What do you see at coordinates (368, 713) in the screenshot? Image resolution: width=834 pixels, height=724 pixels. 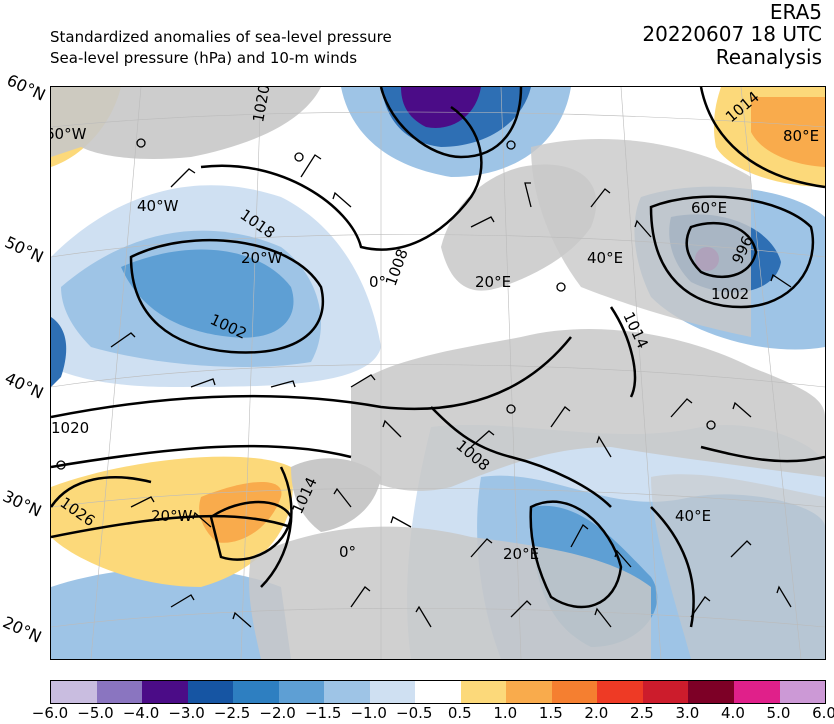 I see `colorbar-tick-label: −1.0` at bounding box center [368, 713].